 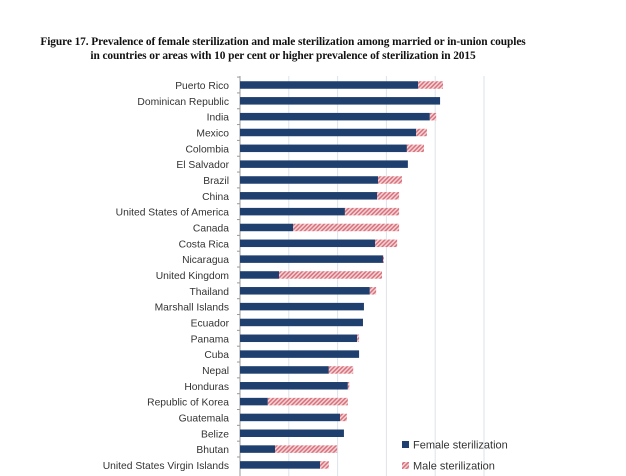 I want to click on category-label: Mexico, so click(x=212, y=133).